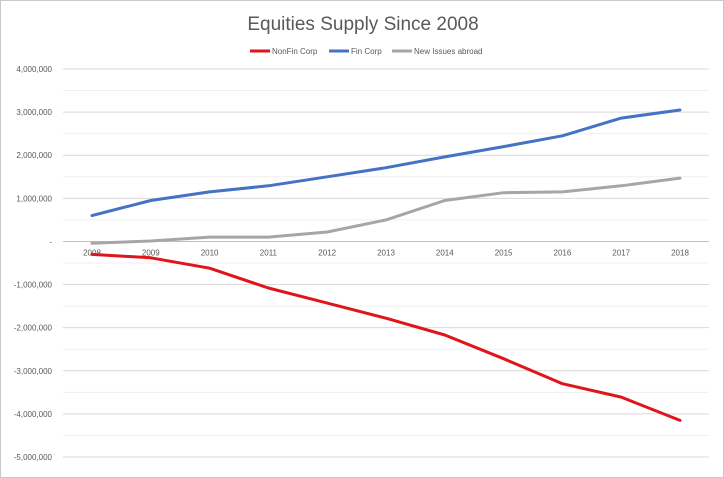 The image size is (724, 478). I want to click on x-tick-label: 2014, so click(445, 252).